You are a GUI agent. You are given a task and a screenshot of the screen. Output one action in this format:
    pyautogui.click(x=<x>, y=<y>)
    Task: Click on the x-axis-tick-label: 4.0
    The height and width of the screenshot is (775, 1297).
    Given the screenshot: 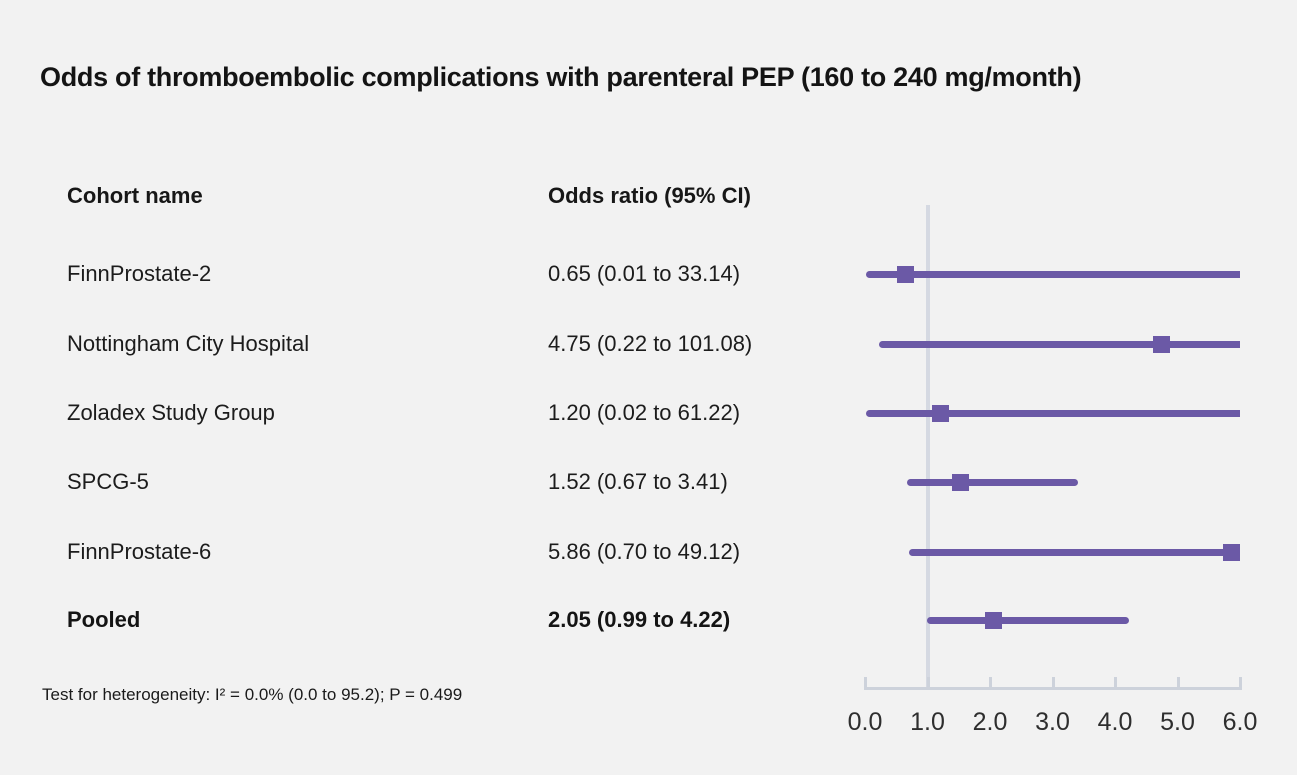 What is the action you would take?
    pyautogui.click(x=1115, y=722)
    